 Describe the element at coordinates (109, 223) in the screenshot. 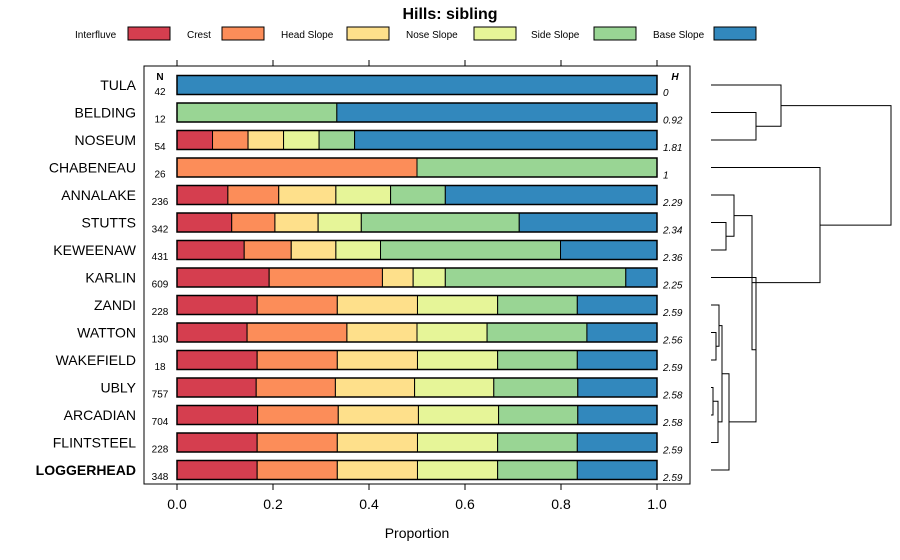

I see `category-label: STUTTS` at that location.